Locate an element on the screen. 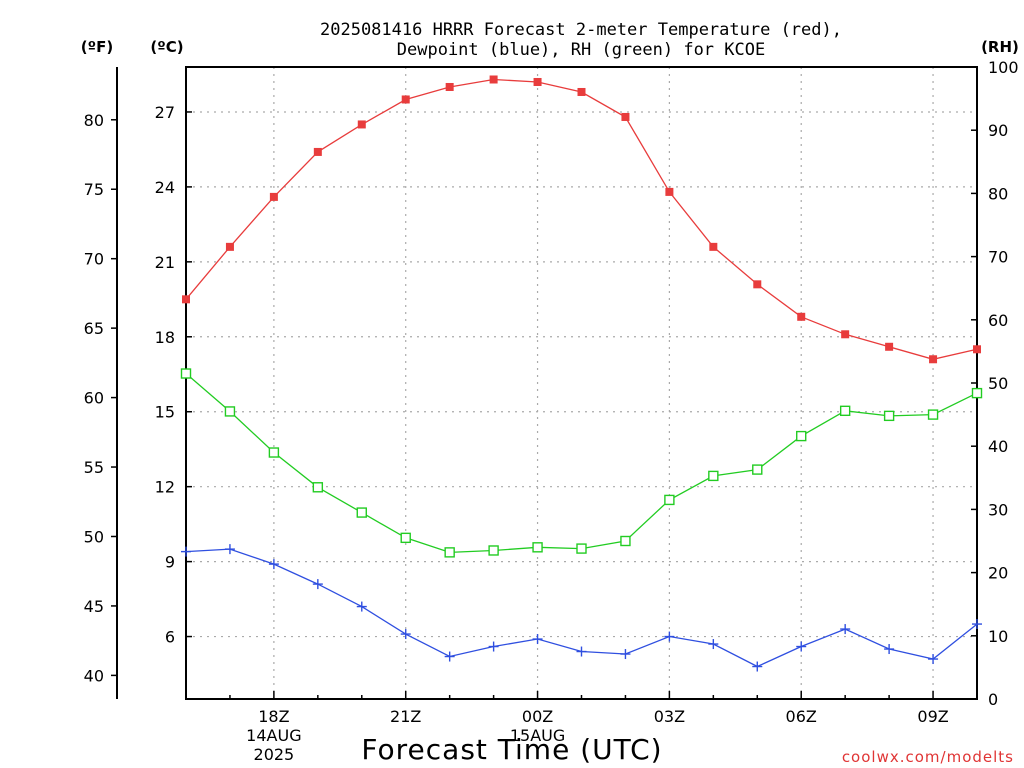 The image size is (1024, 768). chart-title-line2: Dewpoint (blue), RH (green) for KCOE is located at coordinates (581, 50).